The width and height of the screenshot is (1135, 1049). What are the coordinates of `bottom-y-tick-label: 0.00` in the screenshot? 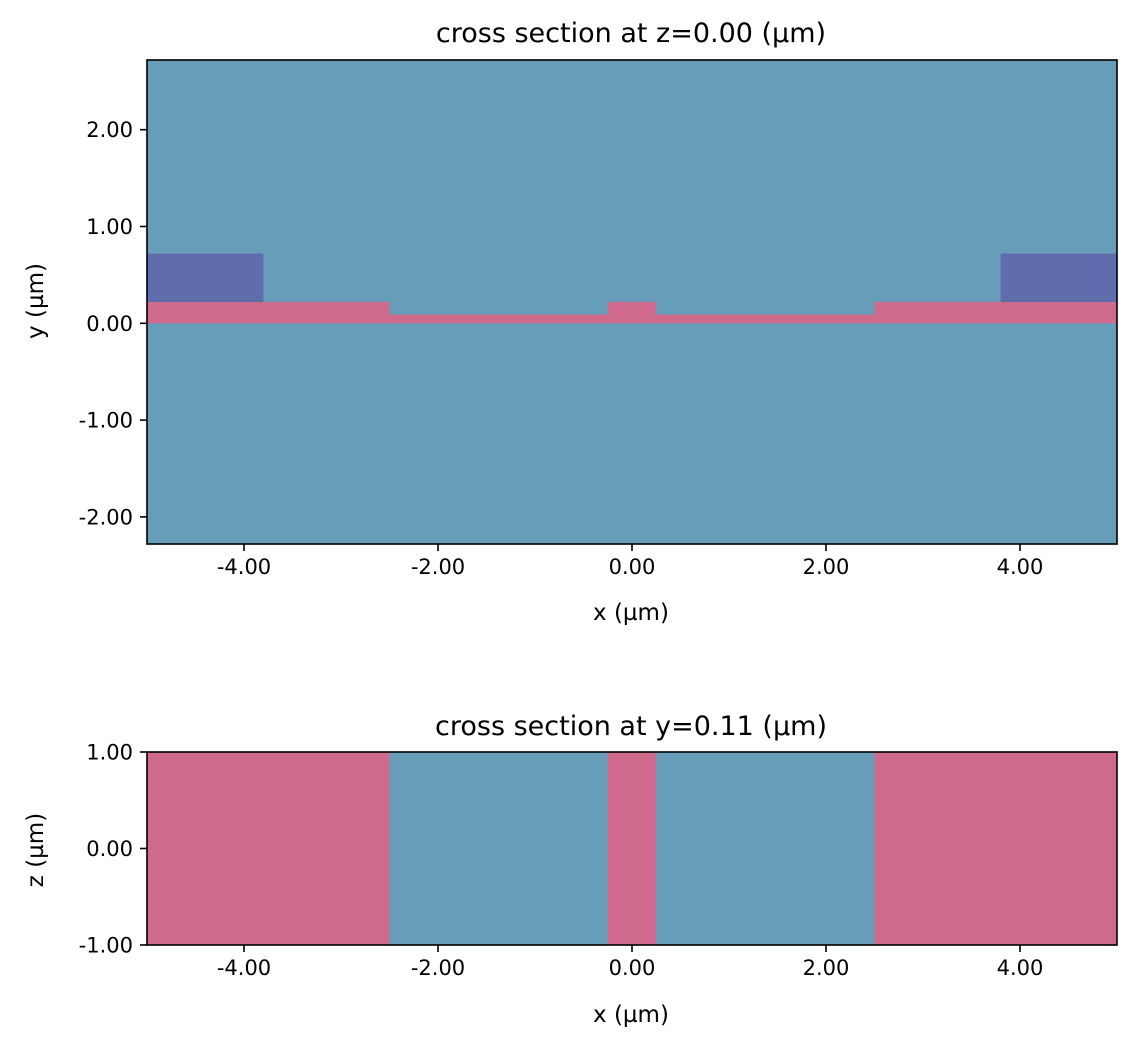 It's located at (109, 849).